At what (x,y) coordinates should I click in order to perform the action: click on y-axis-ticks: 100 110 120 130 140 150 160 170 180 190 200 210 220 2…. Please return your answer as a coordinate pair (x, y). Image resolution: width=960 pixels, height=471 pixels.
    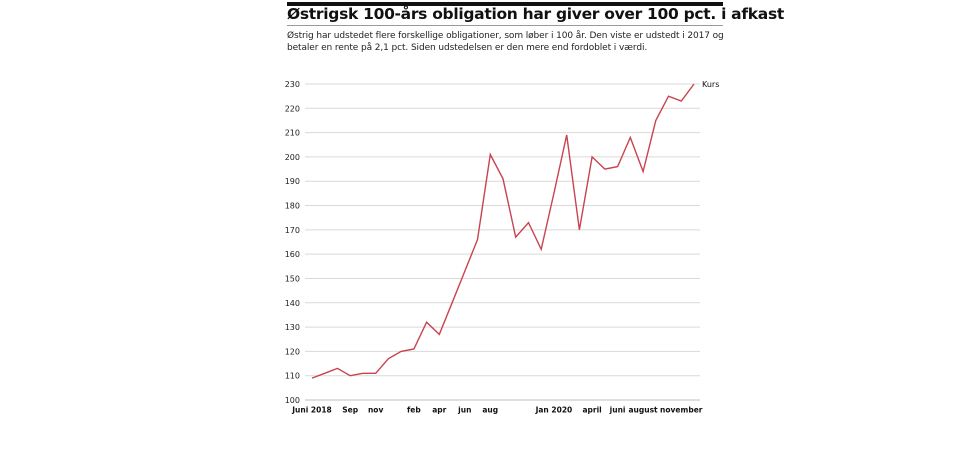
    Looking at the image, I should click on (292, 242).